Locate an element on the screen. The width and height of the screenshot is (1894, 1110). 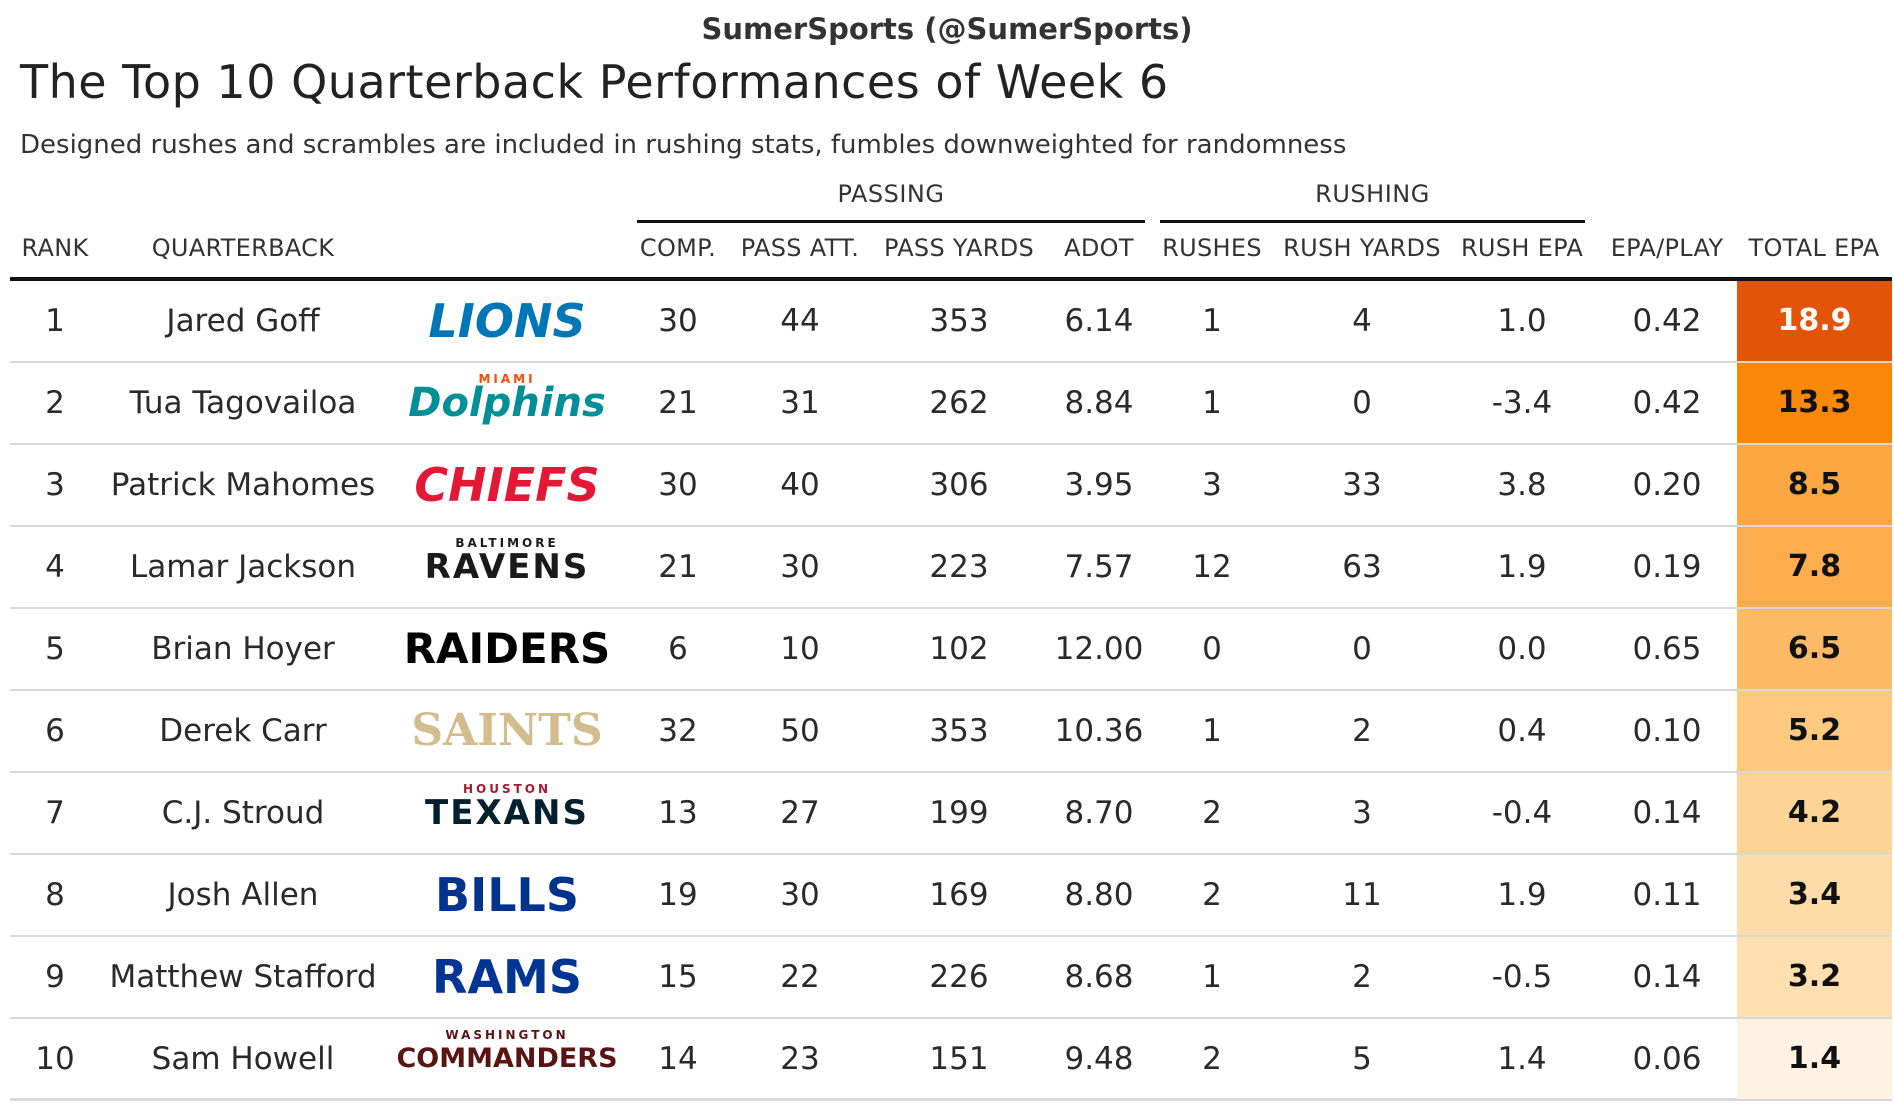
team-logo-wordmark: LIONS is located at coordinates (507, 321).